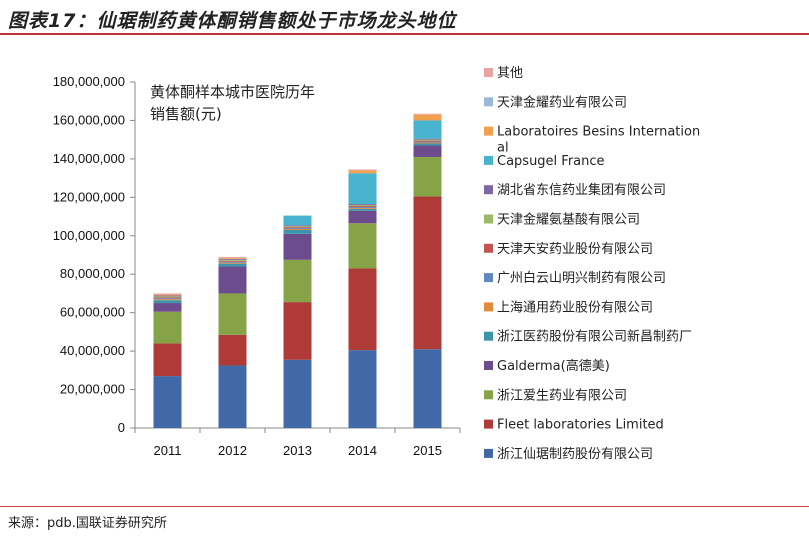 This screenshot has height=541, width=809. What do you see at coordinates (575, 307) in the screenshot?
I see `legend-label: 上海通用药业股份有限公司` at bounding box center [575, 307].